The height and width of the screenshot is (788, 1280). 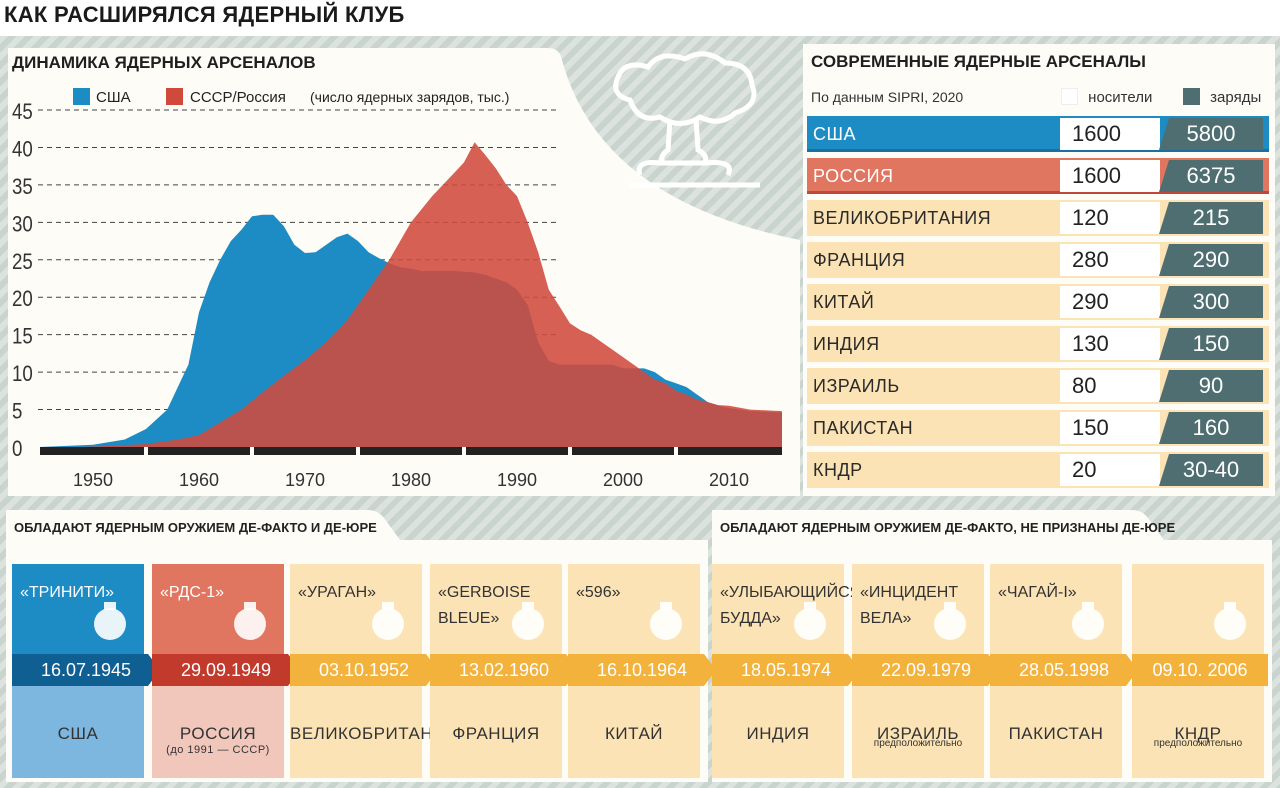 I want to click on y-tick-label: 30, so click(x=22, y=225).